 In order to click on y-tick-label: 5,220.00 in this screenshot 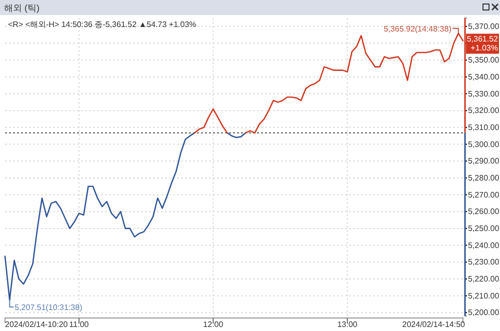, I will do `click(484, 279)`.